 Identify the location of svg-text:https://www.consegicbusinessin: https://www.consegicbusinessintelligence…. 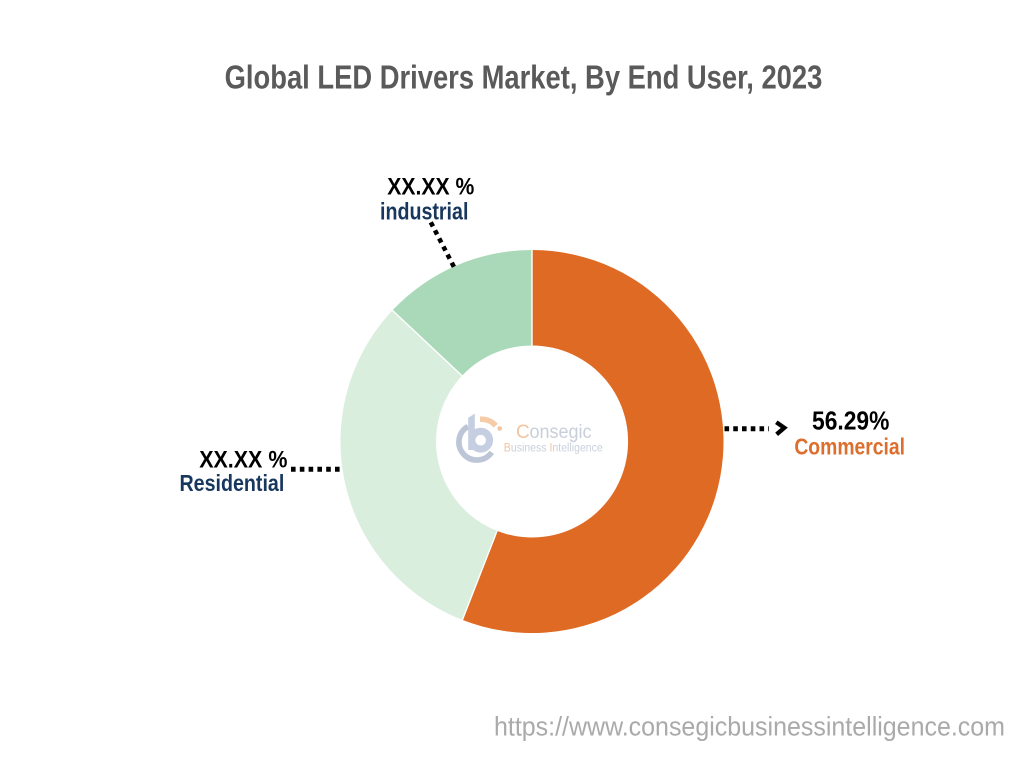
(749, 727).